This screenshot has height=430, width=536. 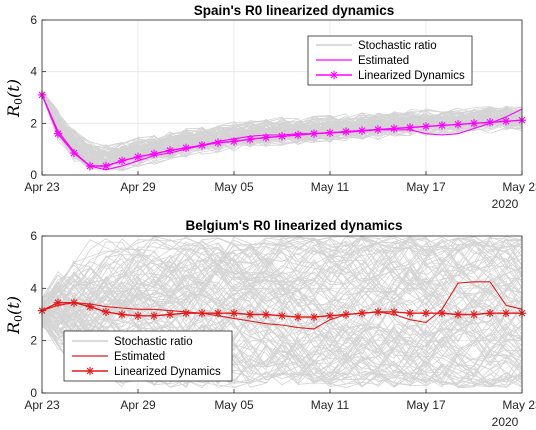 I want to click on belgium-x-tick-label-0: Apr 23, so click(x=42, y=405).